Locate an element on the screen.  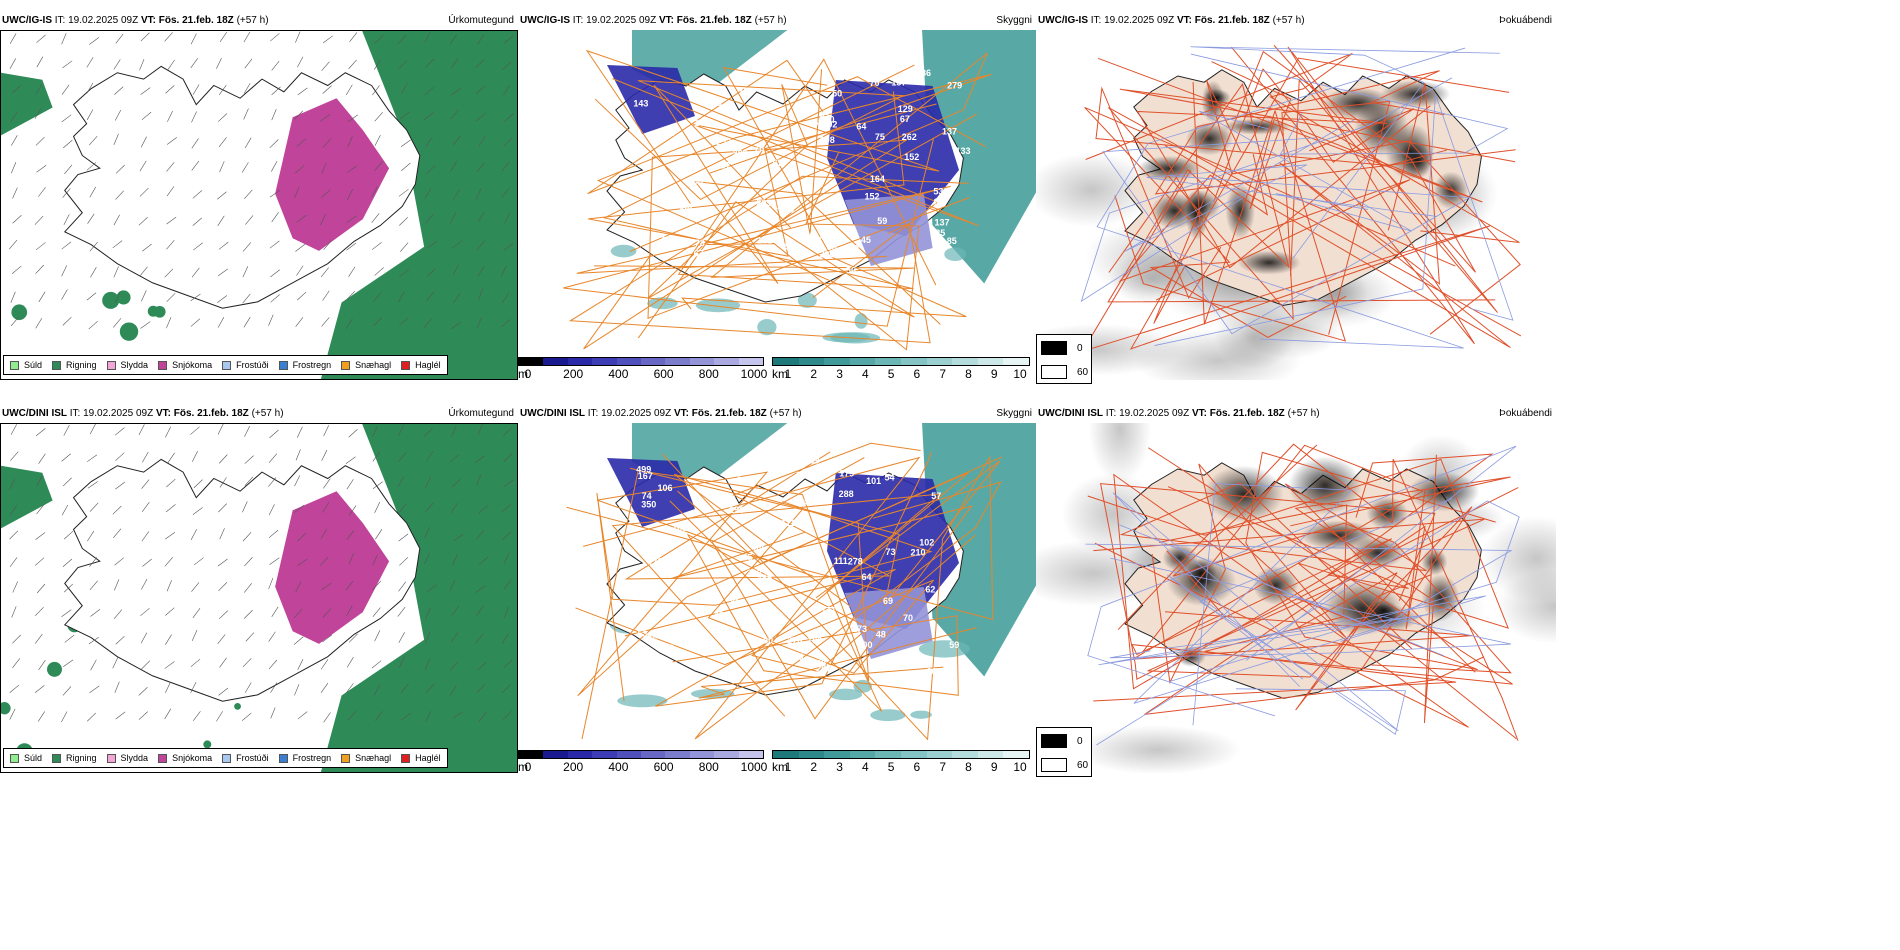
colorbar-unit: m is located at coordinates (523, 767).